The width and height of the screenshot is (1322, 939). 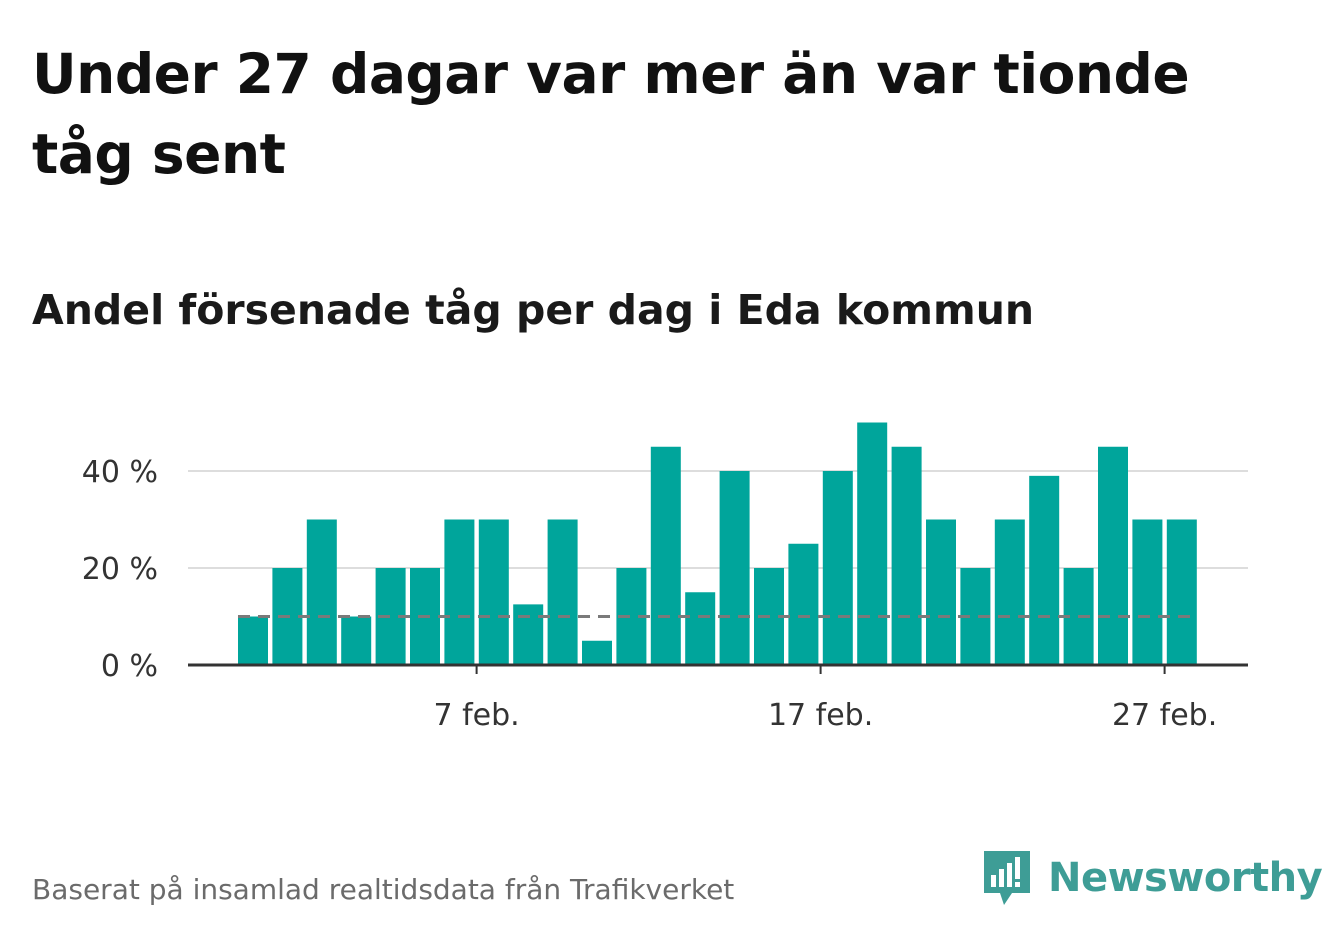 What do you see at coordinates (820, 715) in the screenshot?
I see `x-tick-label: 17 feb.` at bounding box center [820, 715].